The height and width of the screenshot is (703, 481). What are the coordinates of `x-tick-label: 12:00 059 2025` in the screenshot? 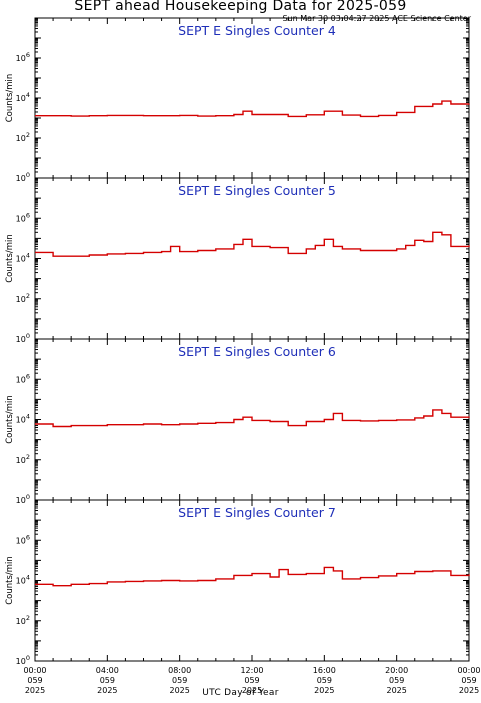 It's located at (251, 680).